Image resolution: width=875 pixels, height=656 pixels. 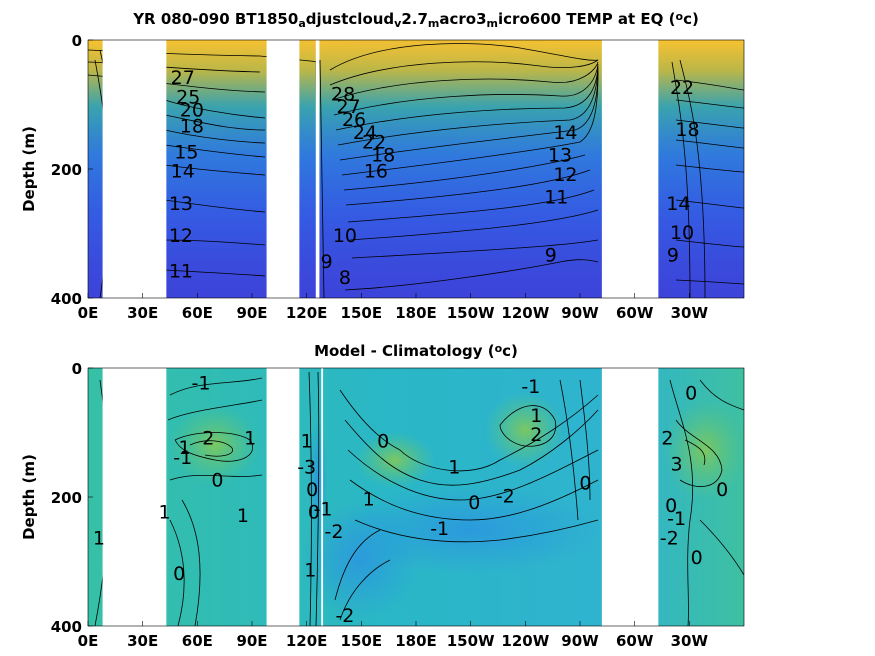 I want to click on contour-label: 20, so click(x=192, y=110).